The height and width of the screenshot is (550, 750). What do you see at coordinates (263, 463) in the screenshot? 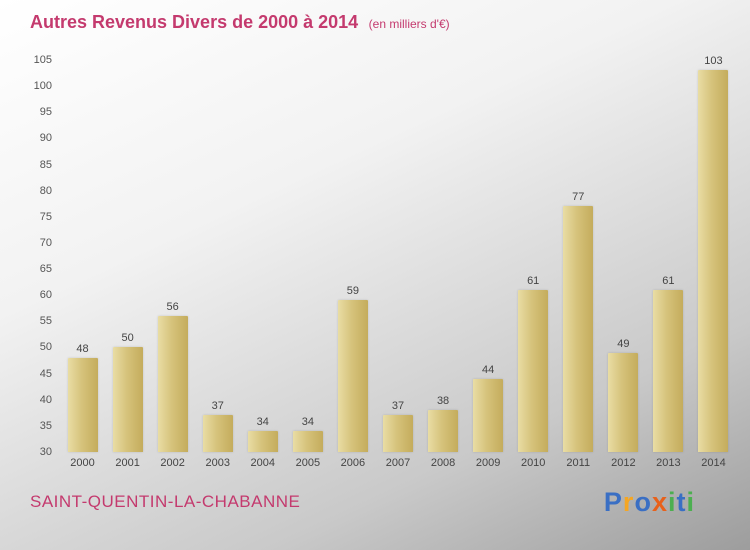
I see `x-axis-tick-label: 2004` at bounding box center [263, 463].